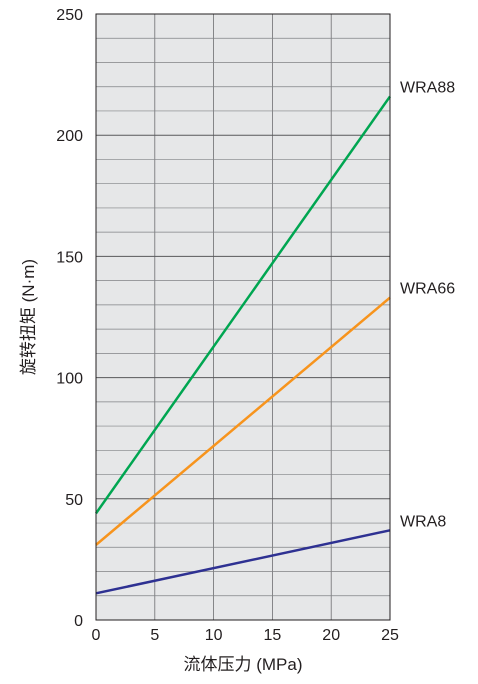 The height and width of the screenshot is (684, 478). I want to click on y-tick-label: 250, so click(69, 15).